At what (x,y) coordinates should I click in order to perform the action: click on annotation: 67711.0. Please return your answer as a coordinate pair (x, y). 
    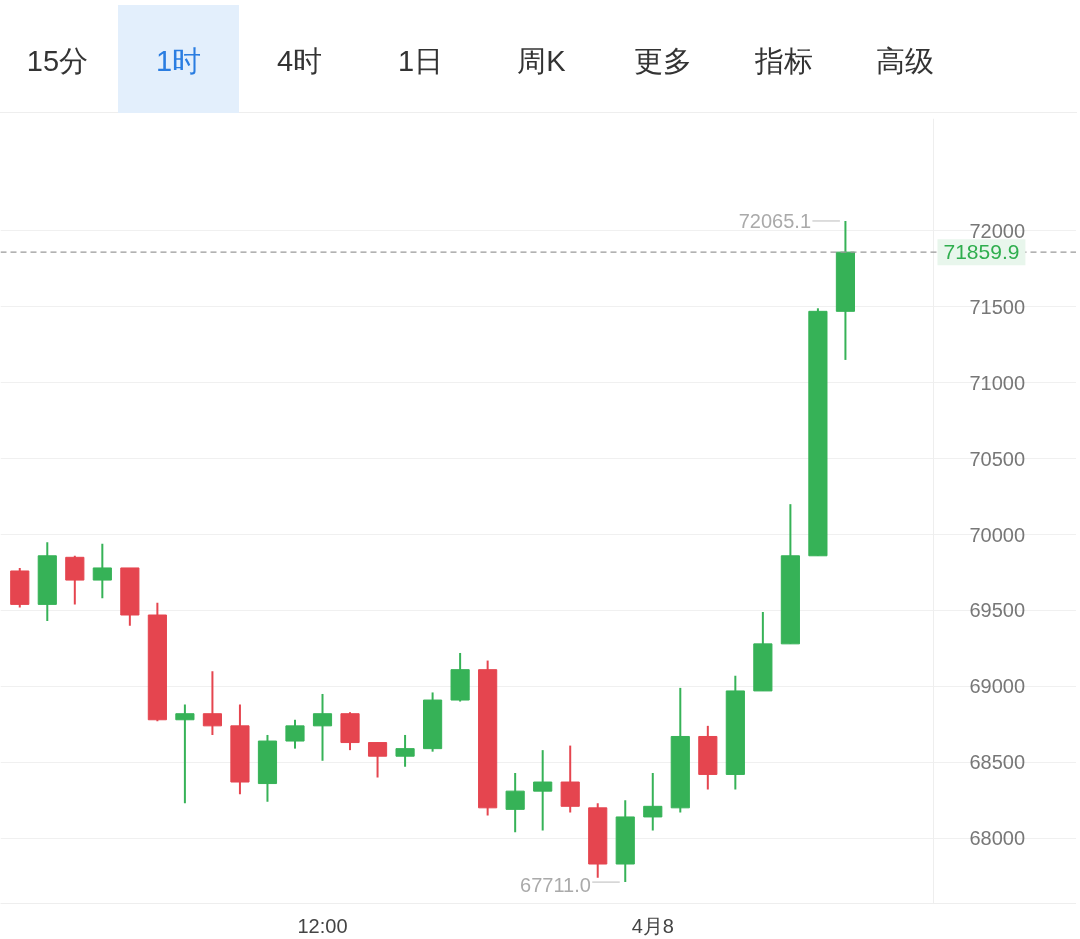
    Looking at the image, I should click on (555, 885).